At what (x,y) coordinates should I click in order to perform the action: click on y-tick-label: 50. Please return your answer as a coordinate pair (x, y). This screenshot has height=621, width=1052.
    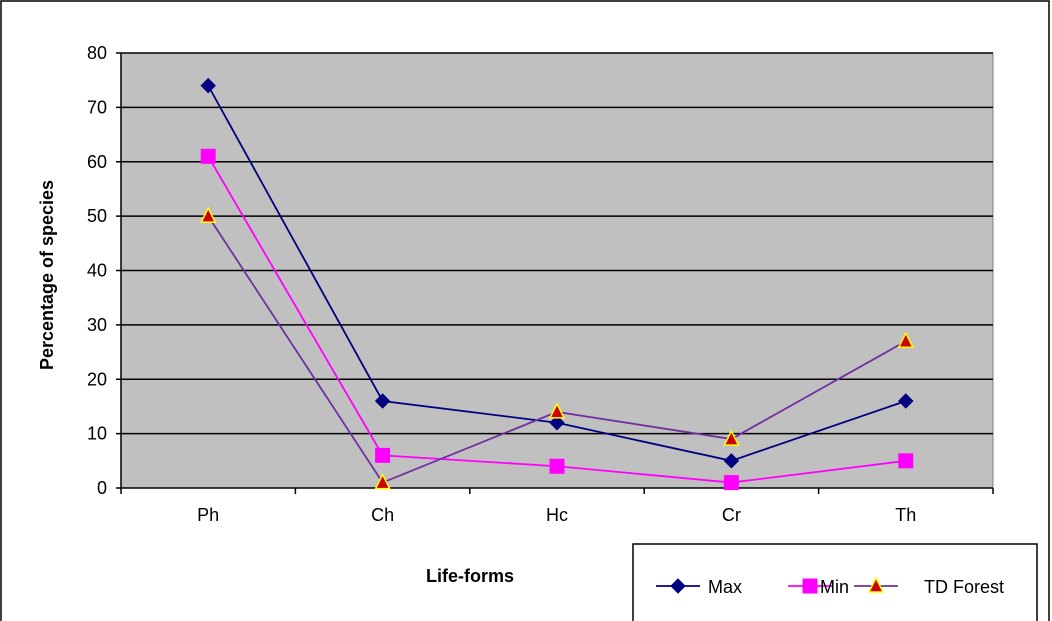
    Looking at the image, I should click on (97, 216).